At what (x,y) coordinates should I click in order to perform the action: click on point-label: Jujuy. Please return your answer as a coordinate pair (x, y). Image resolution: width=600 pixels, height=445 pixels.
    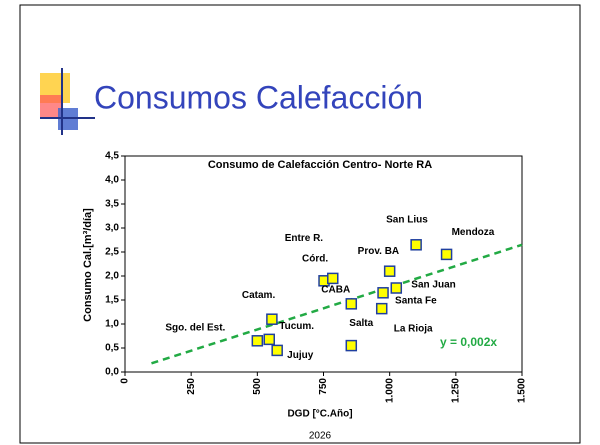
    Looking at the image, I should click on (300, 355).